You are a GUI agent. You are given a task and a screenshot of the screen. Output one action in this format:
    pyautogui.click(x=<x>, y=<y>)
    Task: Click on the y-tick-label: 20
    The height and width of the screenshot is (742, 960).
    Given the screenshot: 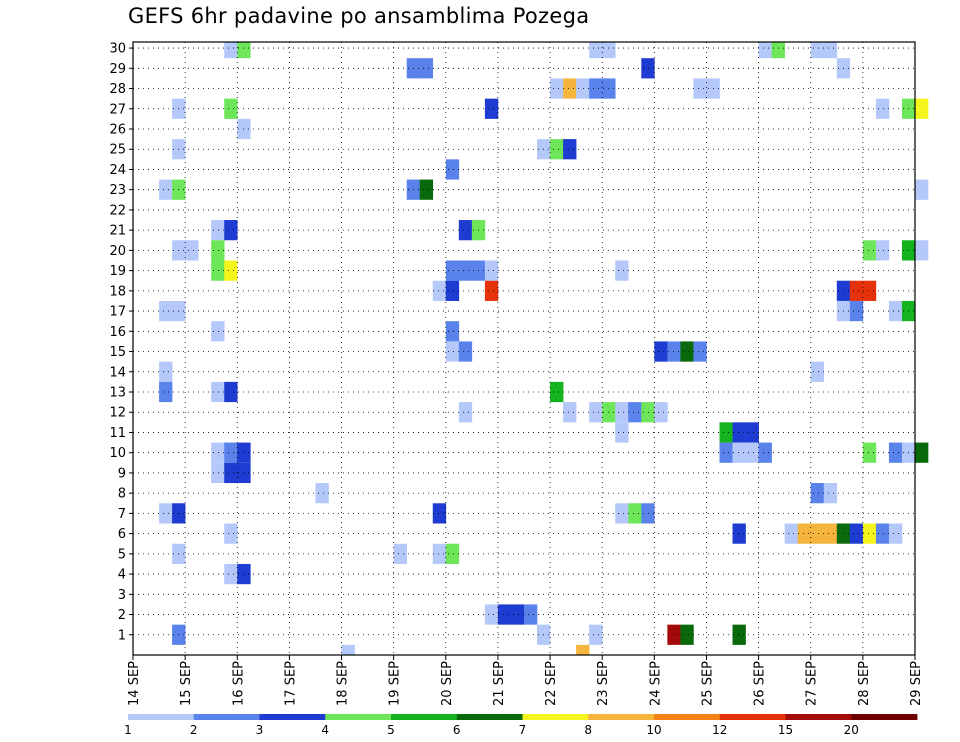 What is the action you would take?
    pyautogui.click(x=117, y=251)
    